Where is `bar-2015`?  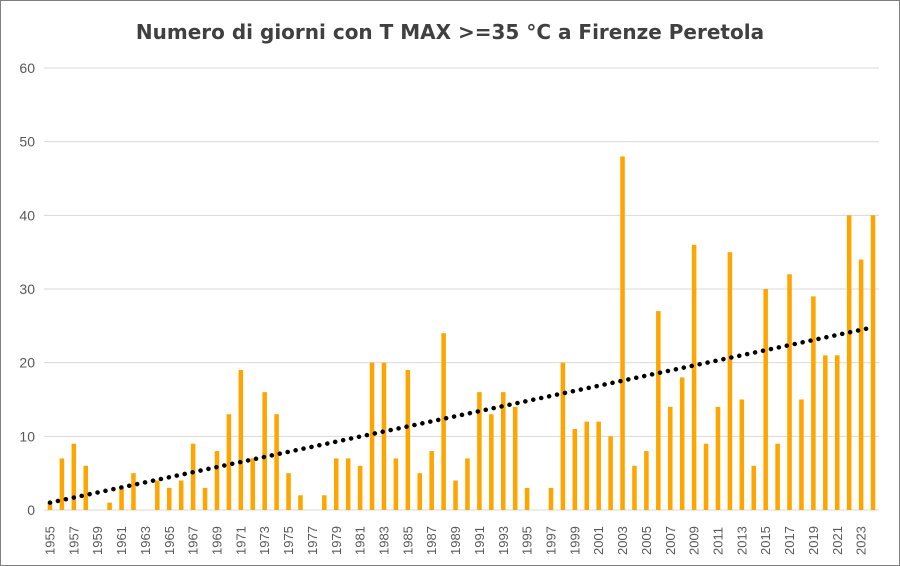 bar-2015 is located at coordinates (765, 399).